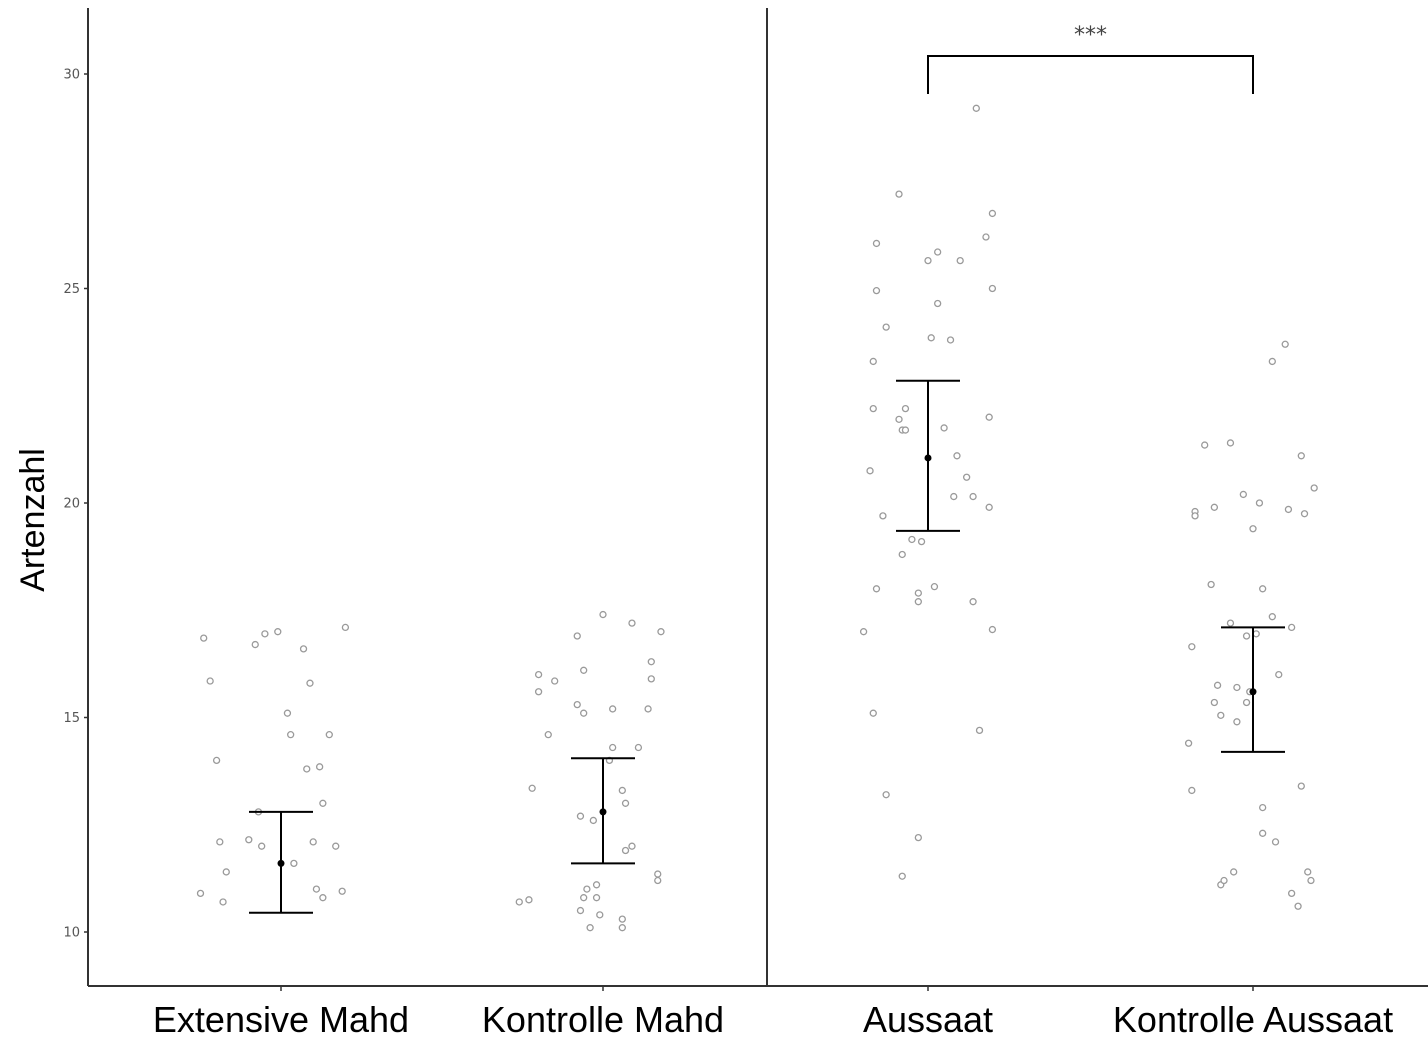 The image size is (1428, 1038). What do you see at coordinates (1253, 1018) in the screenshot?
I see `x-tick-label: Kontrolle Aussaat` at bounding box center [1253, 1018].